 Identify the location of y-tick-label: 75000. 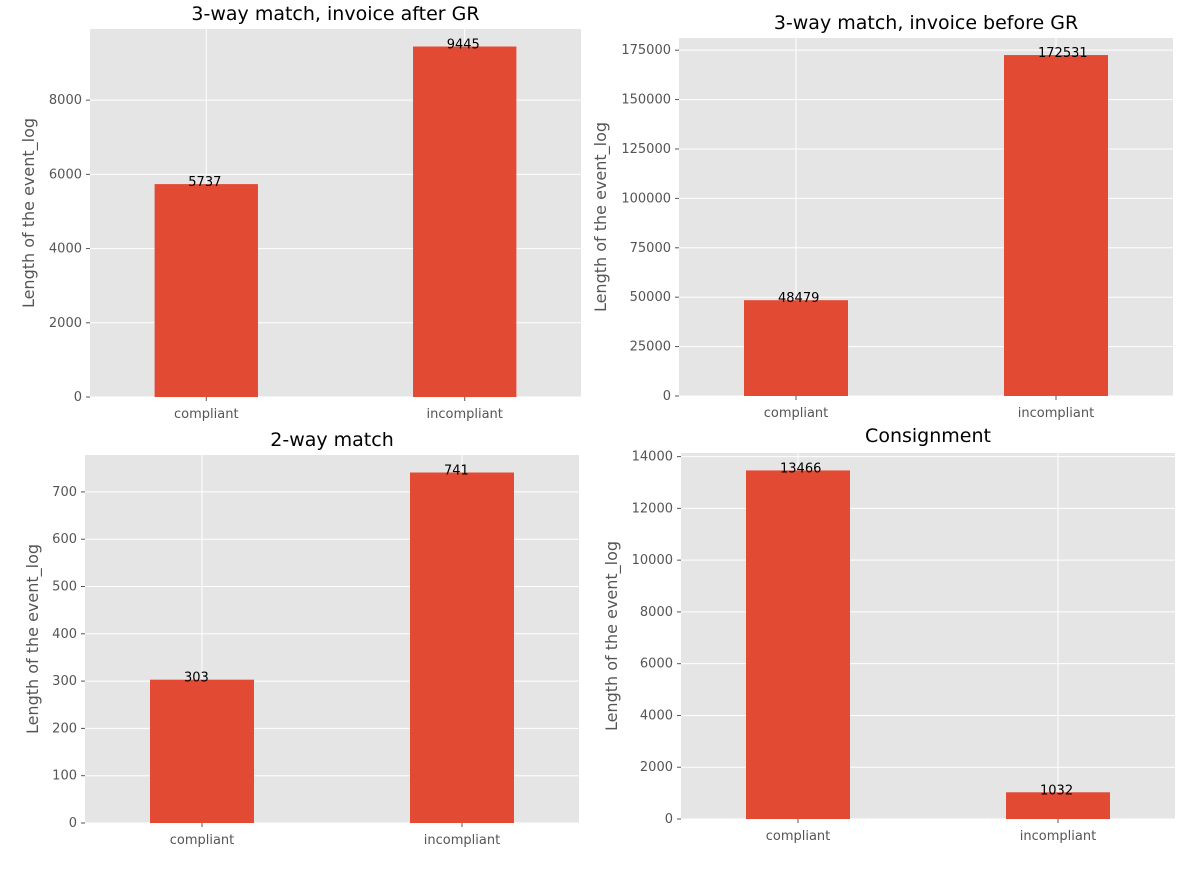
(650, 248).